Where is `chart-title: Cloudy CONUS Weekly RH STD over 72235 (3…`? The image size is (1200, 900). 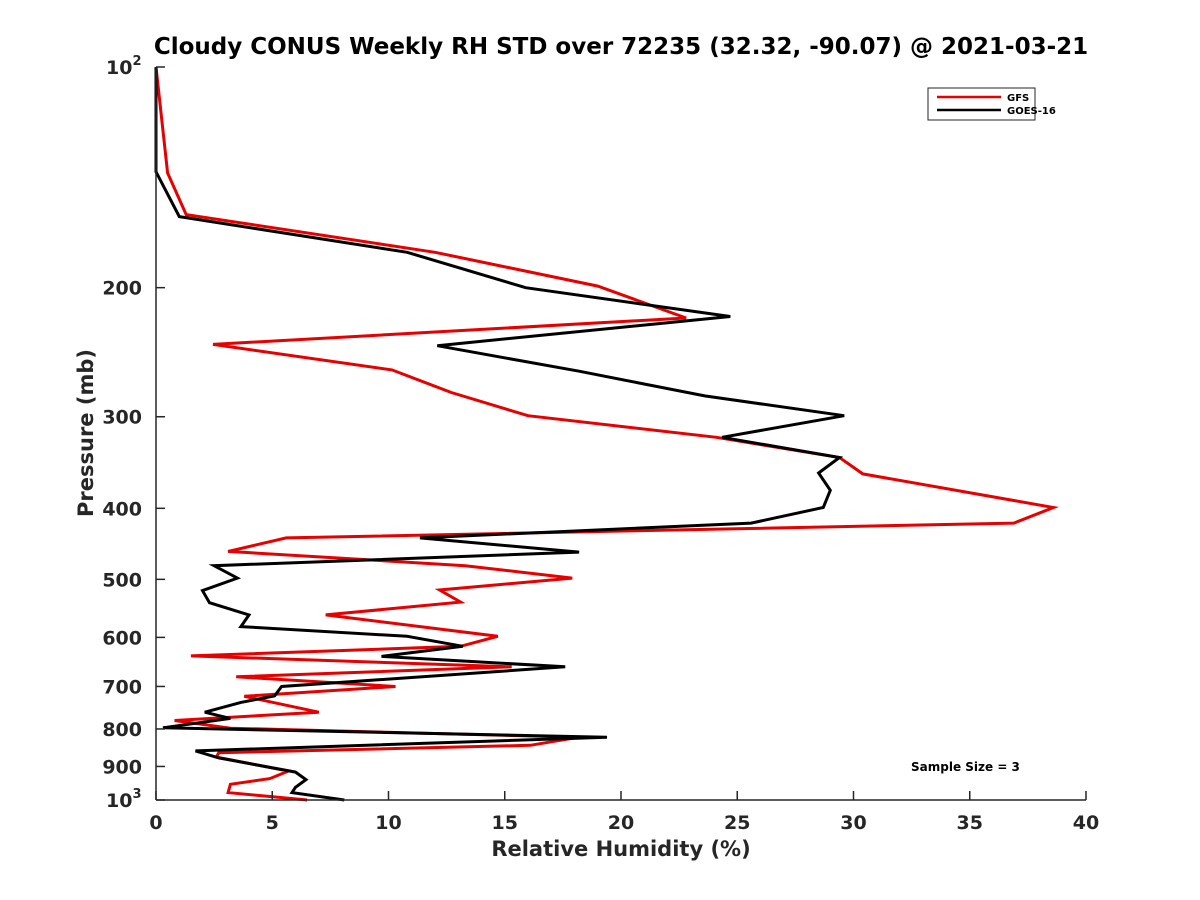
chart-title: Cloudy CONUS Weekly RH STD over 72235 (3… is located at coordinates (621, 47).